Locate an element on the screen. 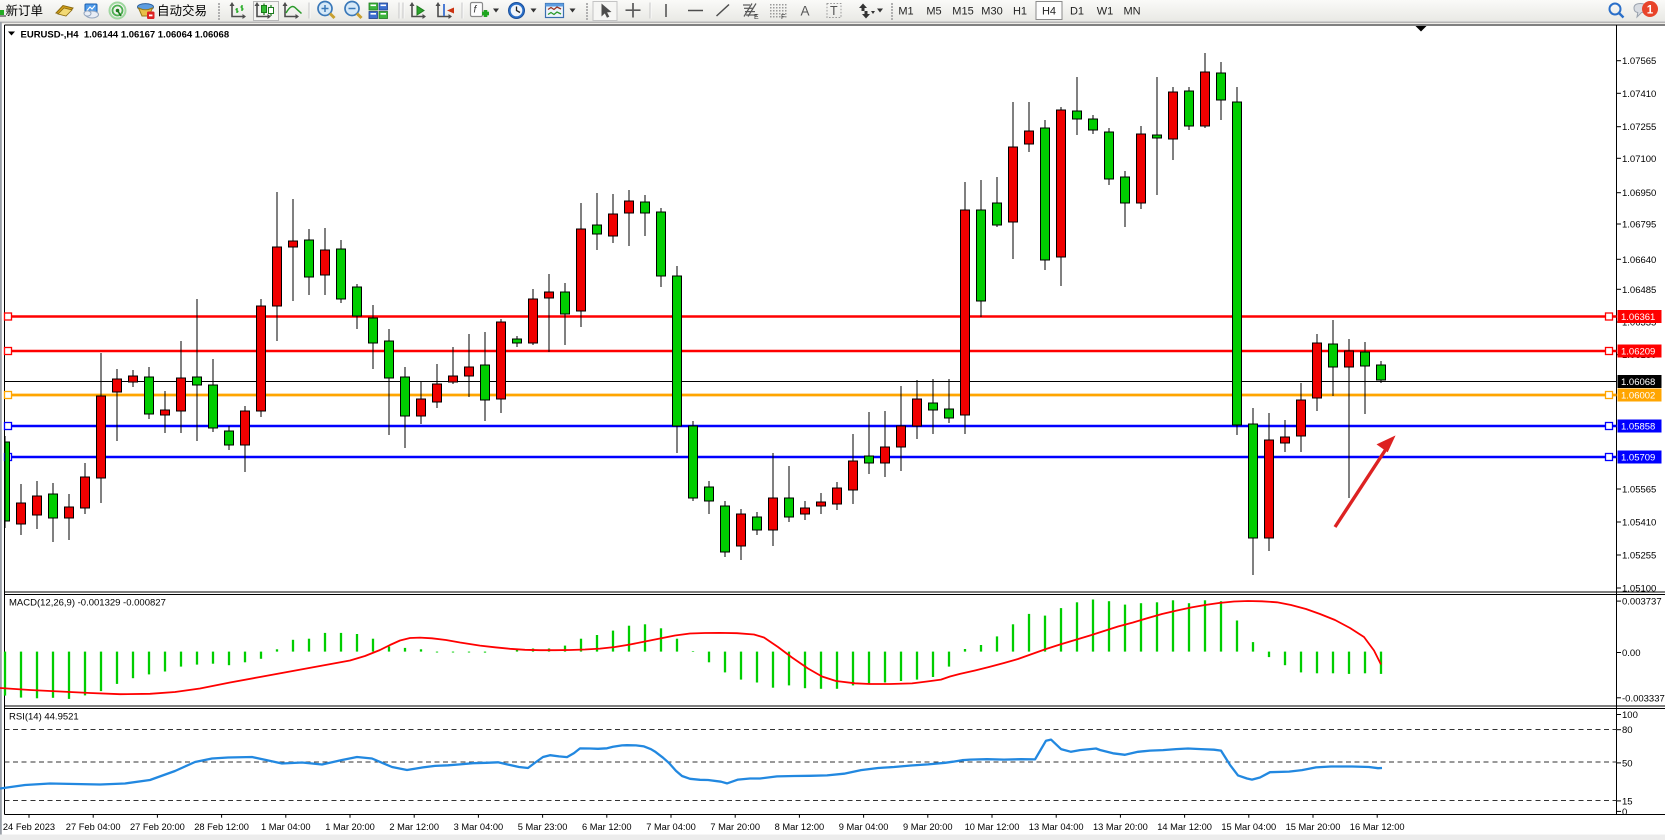 This screenshot has width=1665, height=840. svg-text: M1 is located at coordinates (905, 12).